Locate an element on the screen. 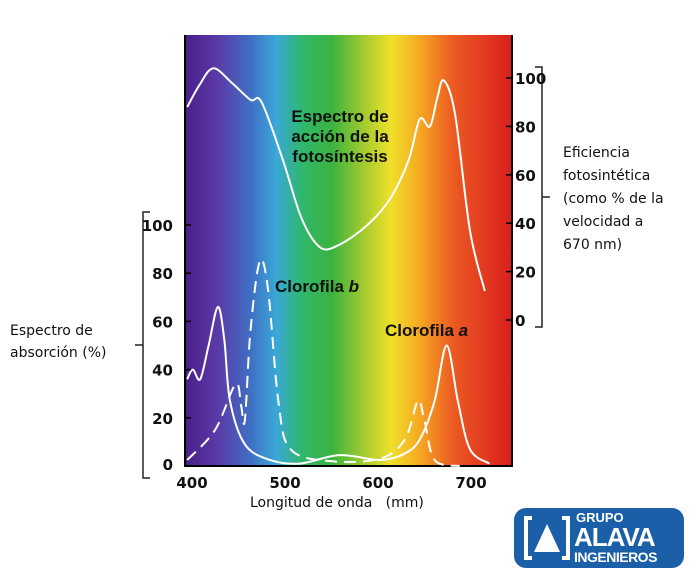  left-axis-label-line: absorción (%) is located at coordinates (58, 353).